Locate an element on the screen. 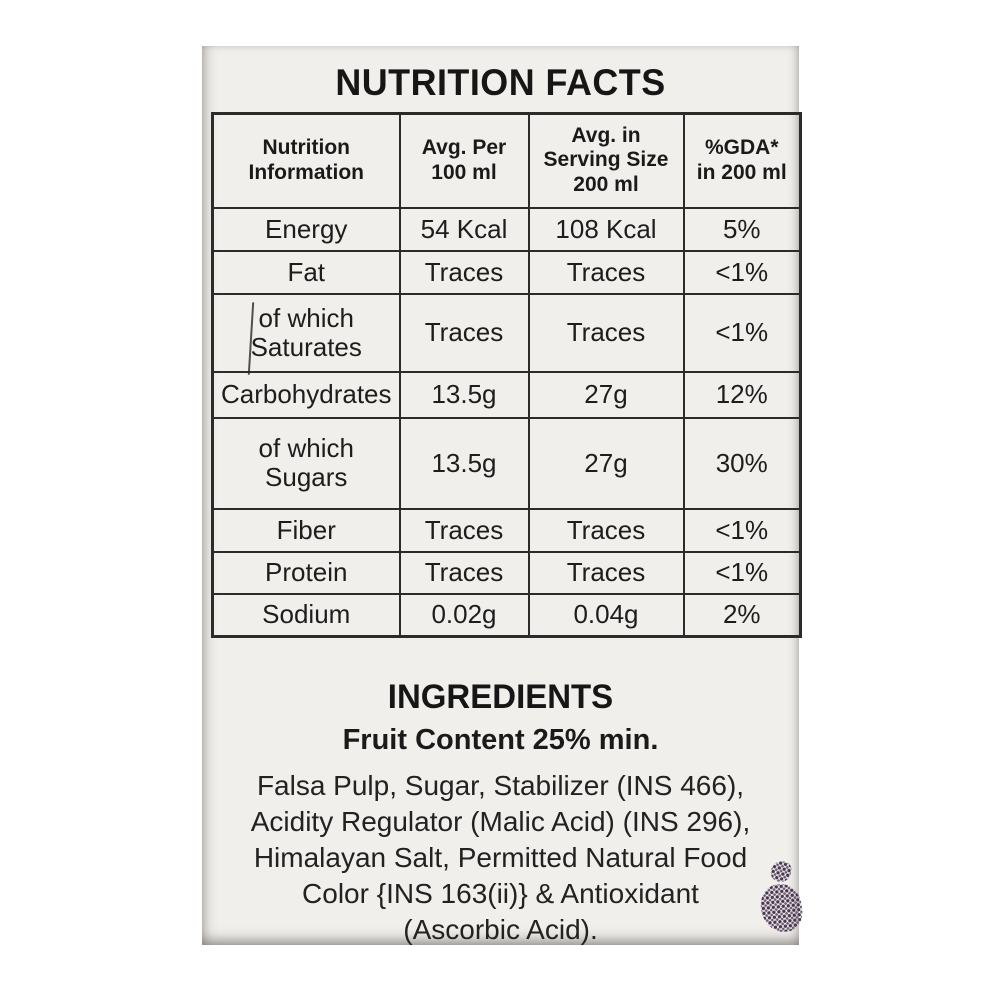 This screenshot has height=1000, width=1000. per-100ml-cell: 0.02g is located at coordinates (464, 615).